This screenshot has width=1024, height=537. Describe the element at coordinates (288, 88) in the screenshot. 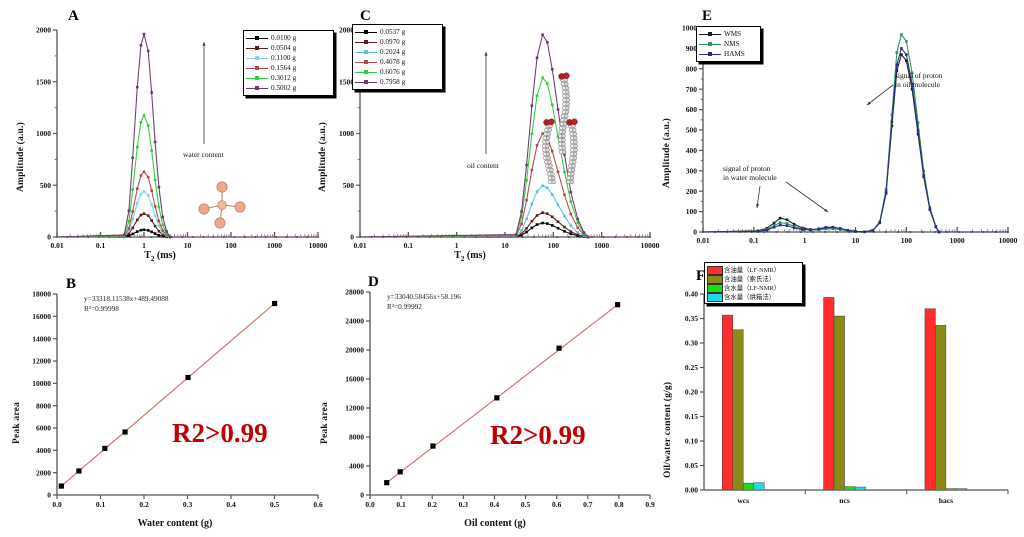

I see `legend-item: 0.5002 g` at that location.